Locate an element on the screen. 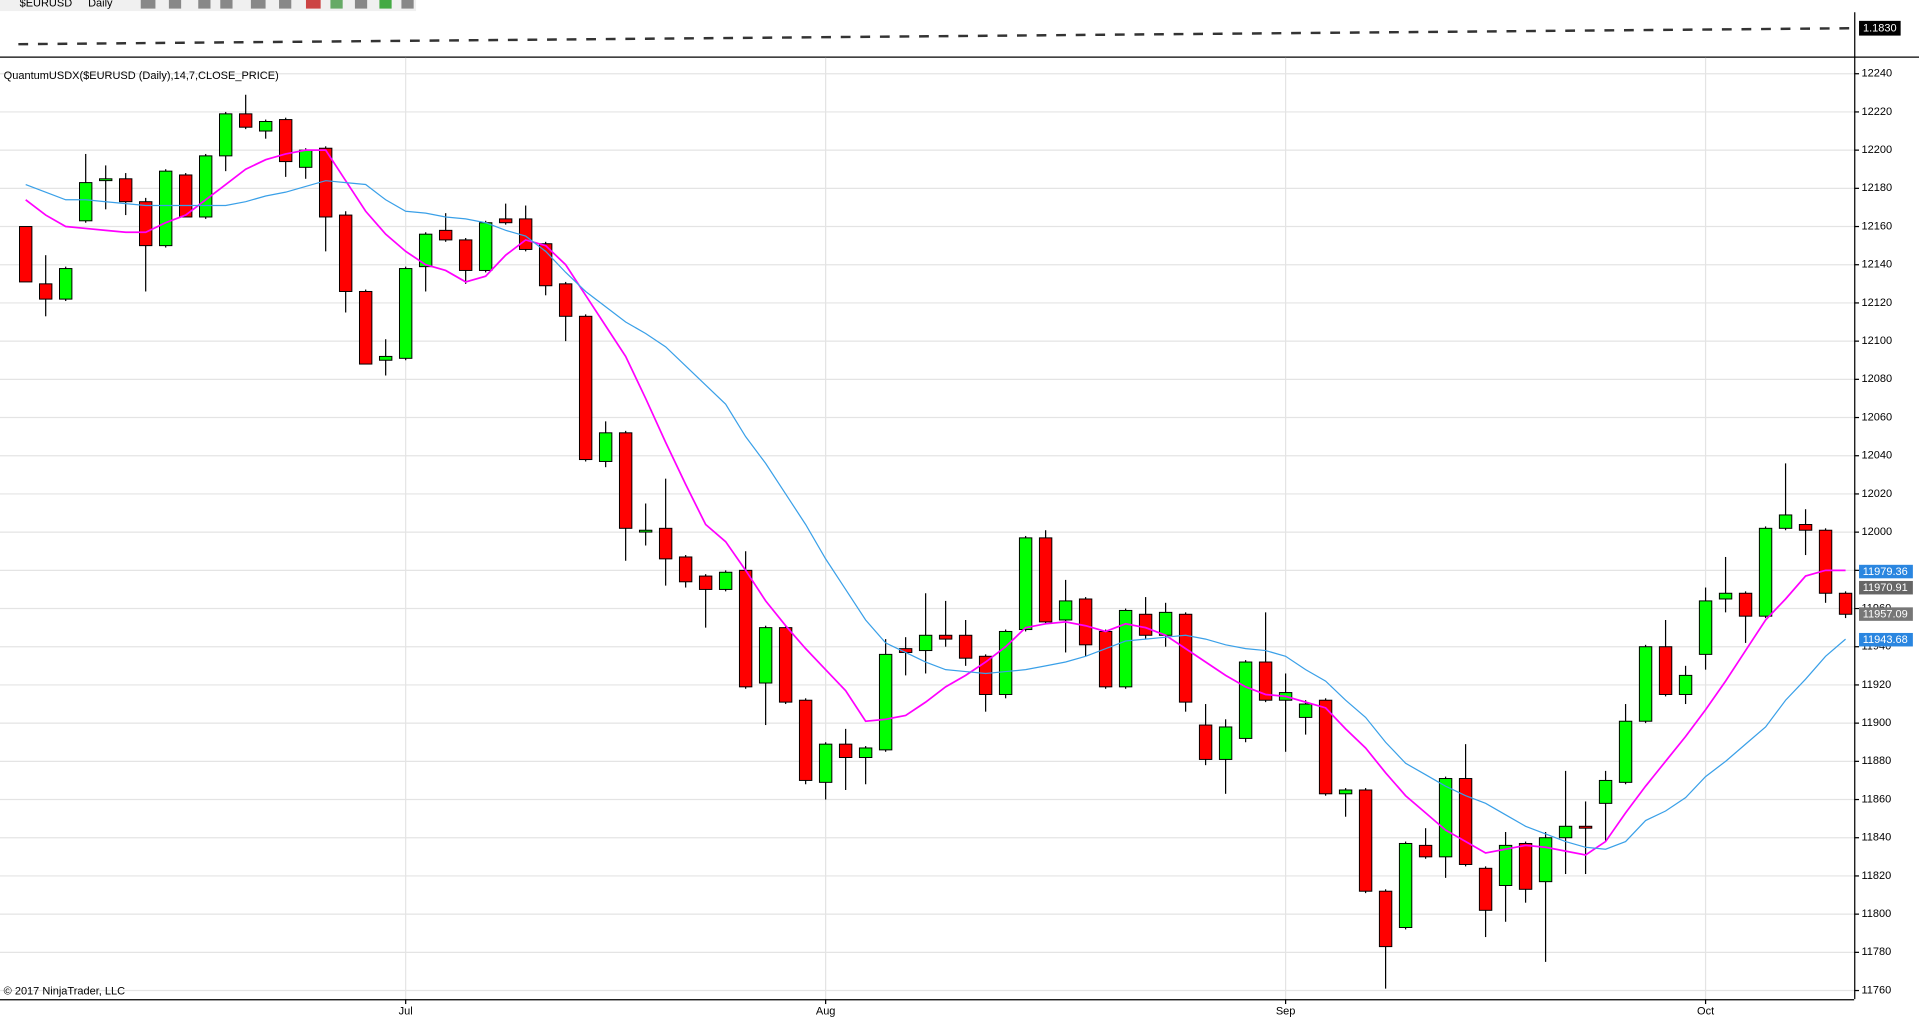  x-tick-label: Sep is located at coordinates (1286, 1011).